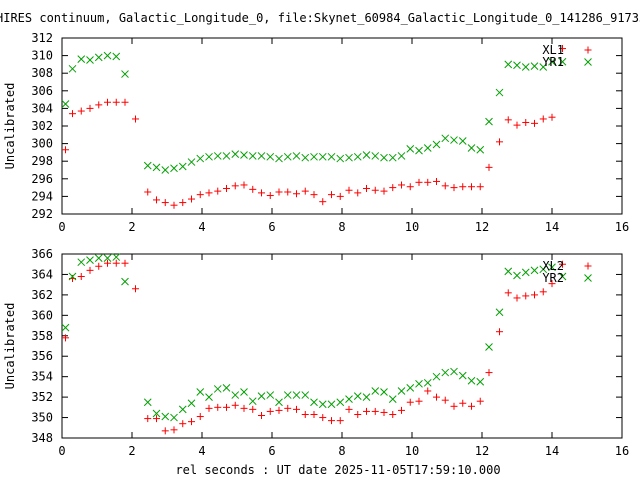 This screenshot has height=480, width=640. Describe the element at coordinates (42, 73) in the screenshot. I see `y-tick-label: 308` at that location.